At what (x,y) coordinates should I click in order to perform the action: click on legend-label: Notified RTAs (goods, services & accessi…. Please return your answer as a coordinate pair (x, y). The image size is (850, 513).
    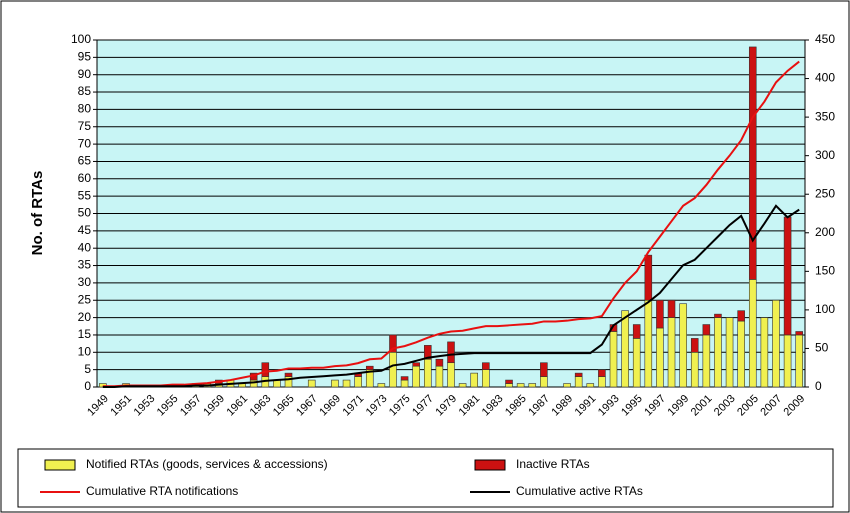
    Looking at the image, I should click on (207, 464).